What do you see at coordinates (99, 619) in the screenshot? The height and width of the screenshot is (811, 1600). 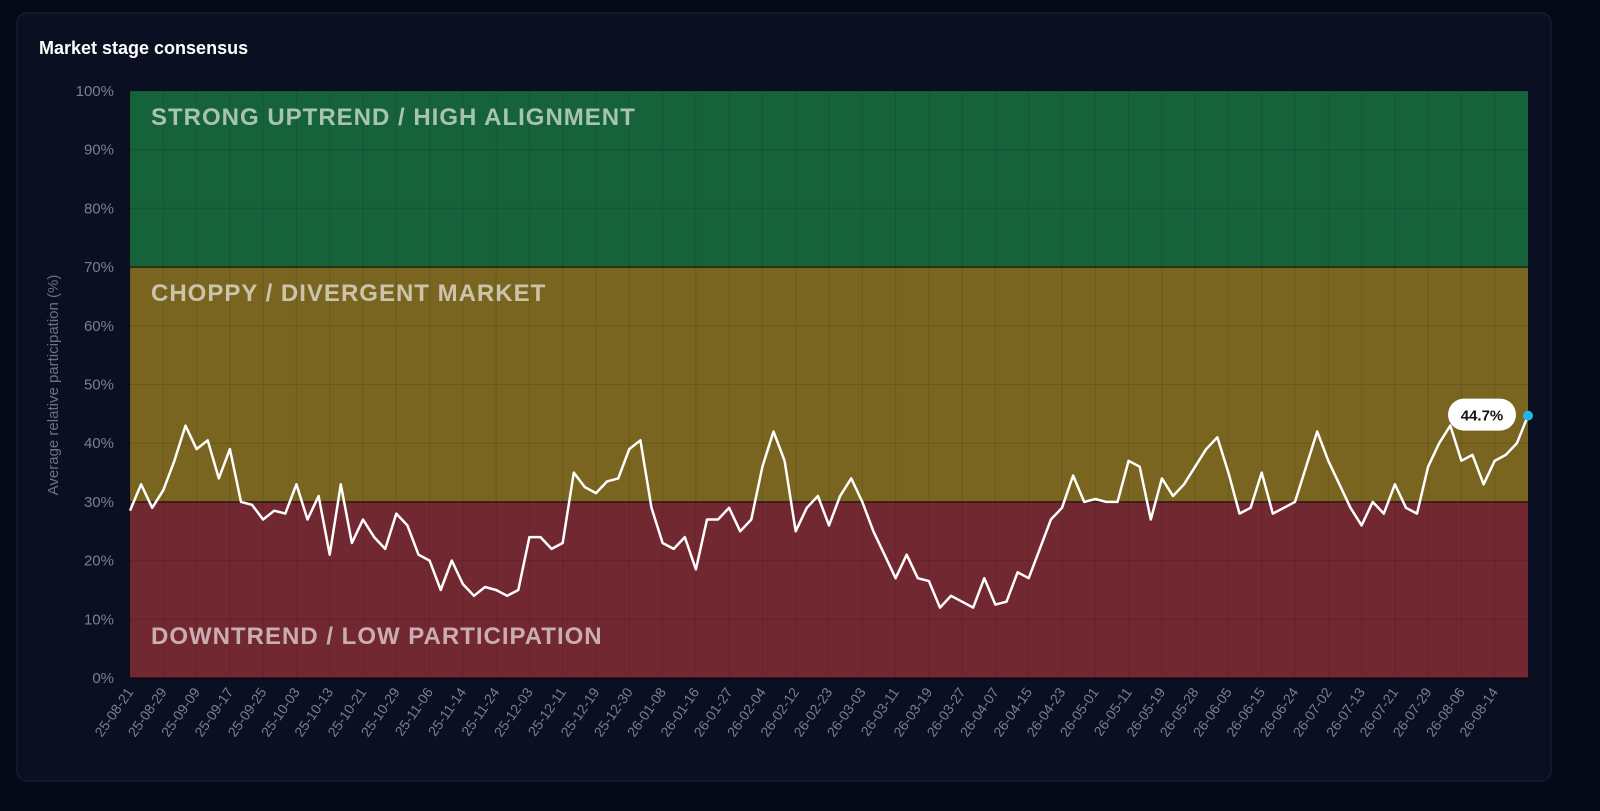 I see `y-tick-label: 10%` at bounding box center [99, 619].